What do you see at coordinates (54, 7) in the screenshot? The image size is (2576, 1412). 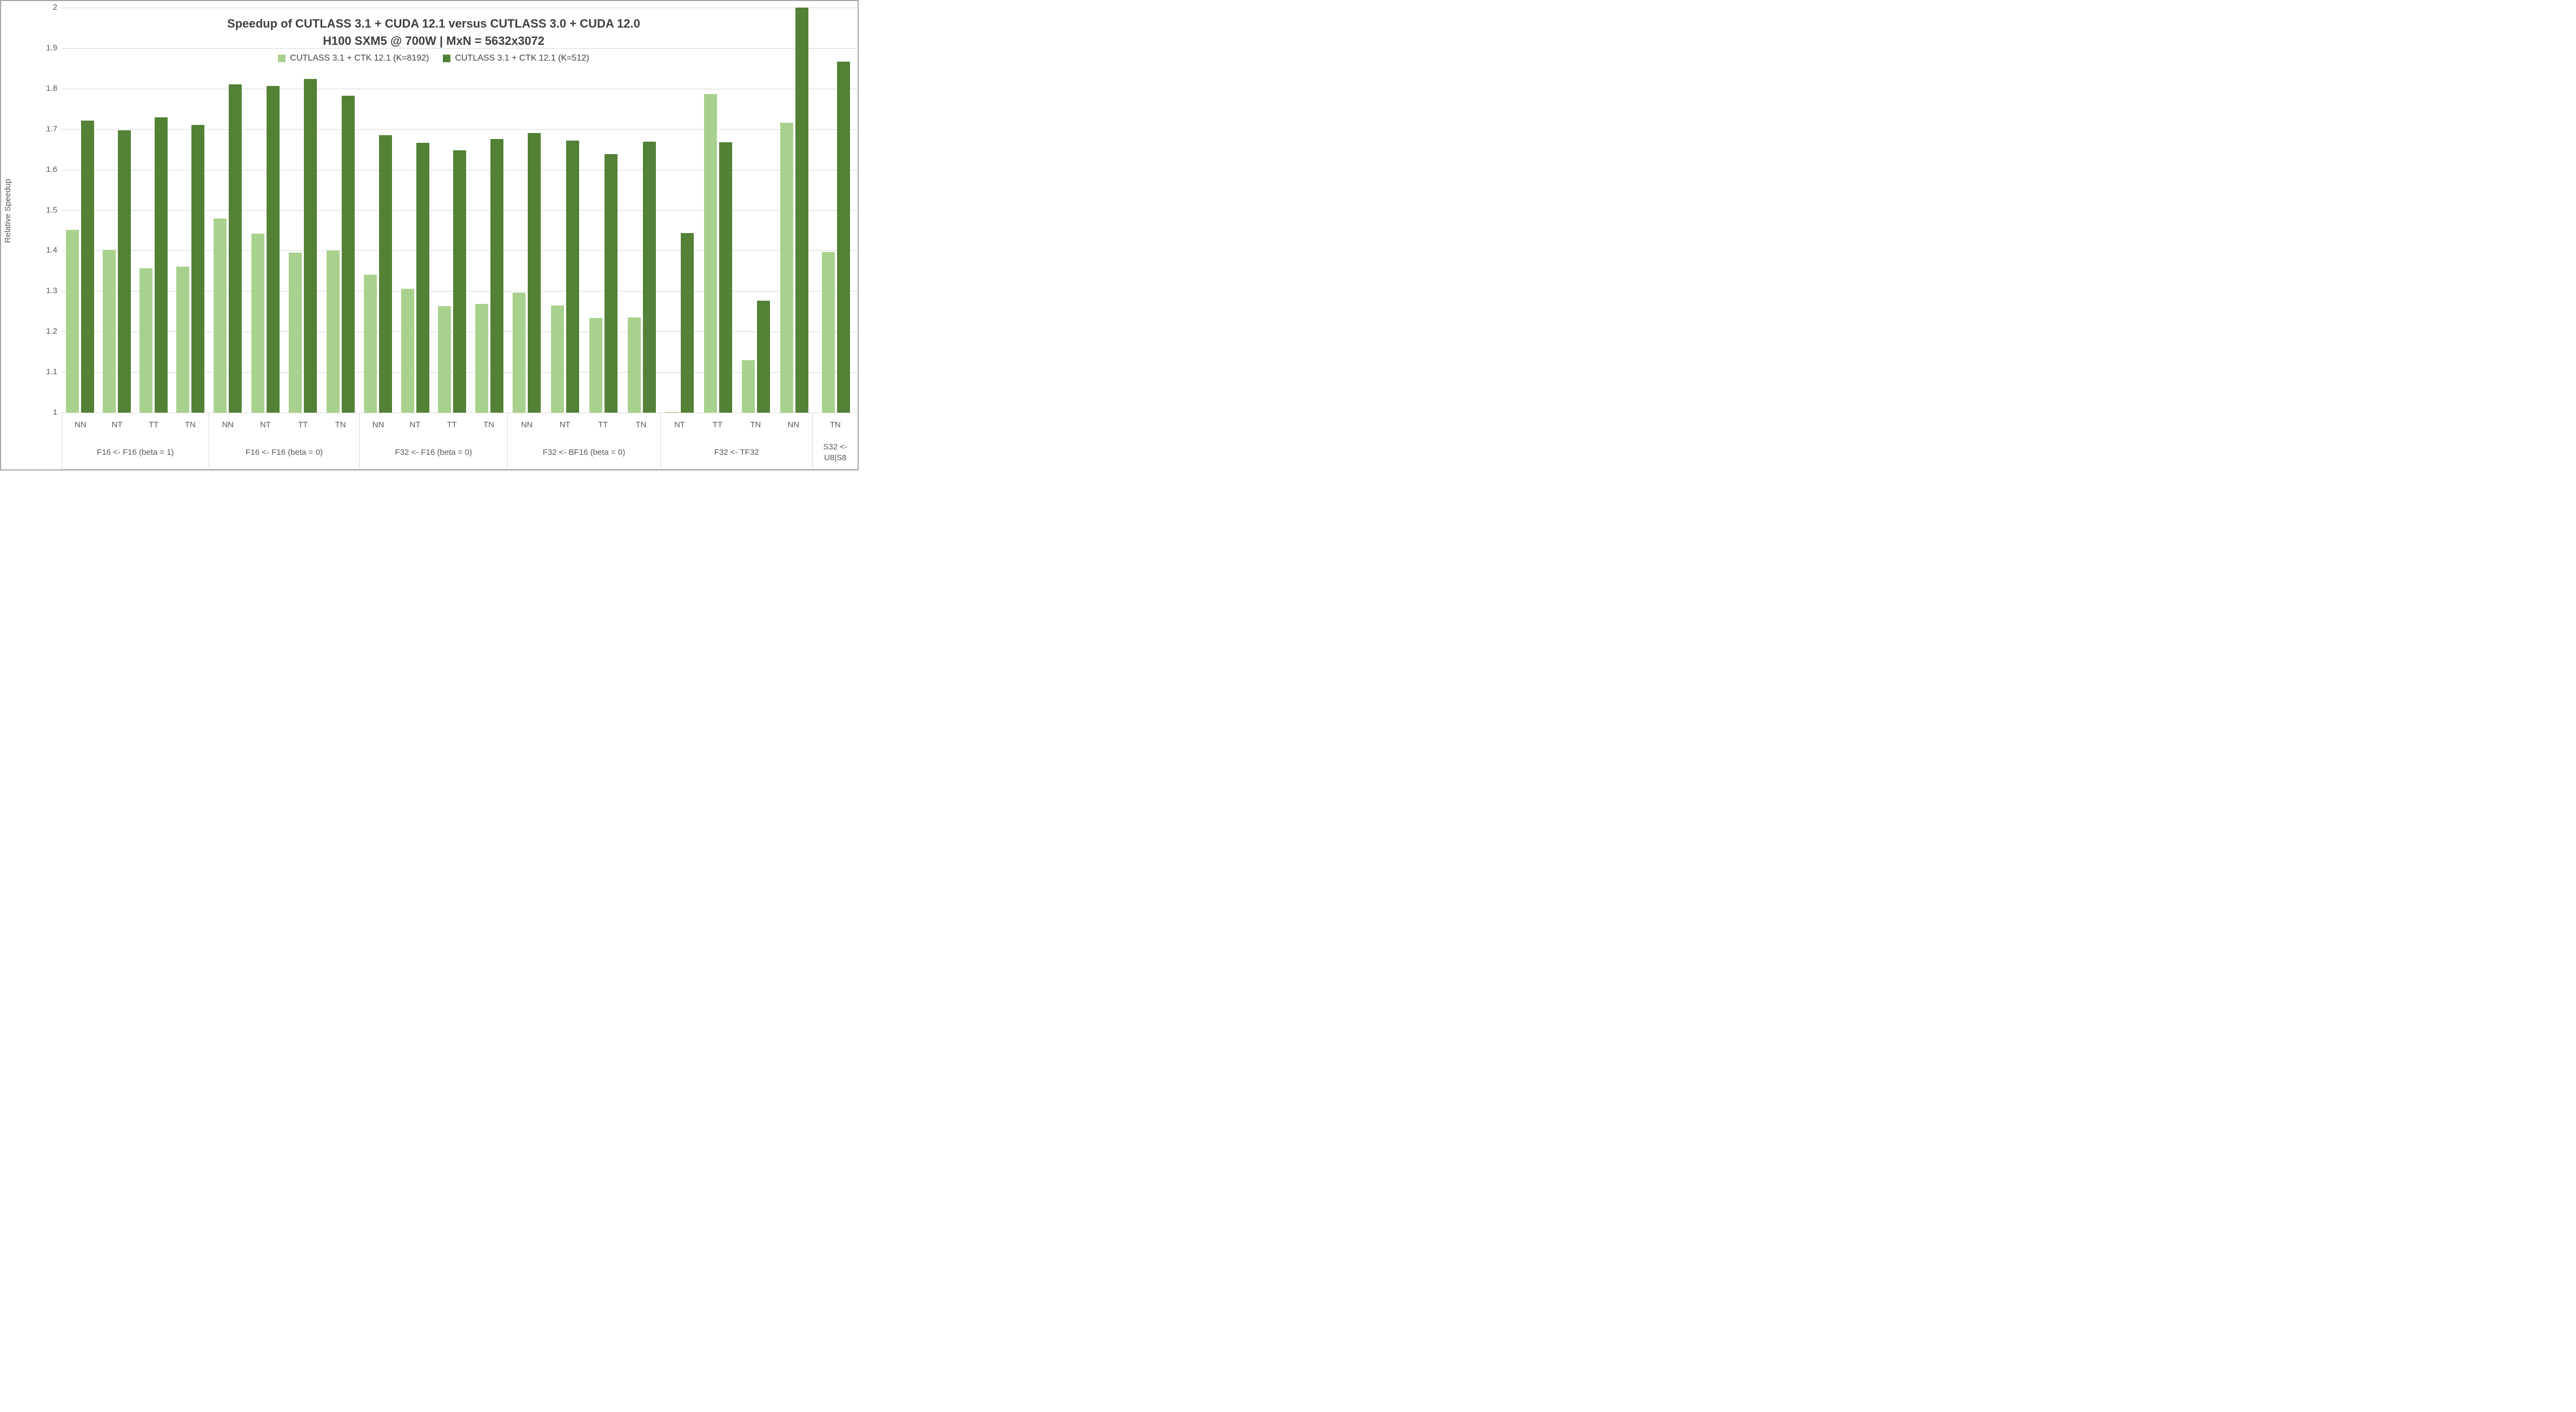 I see `y-axis-tick-label: 2` at bounding box center [54, 7].